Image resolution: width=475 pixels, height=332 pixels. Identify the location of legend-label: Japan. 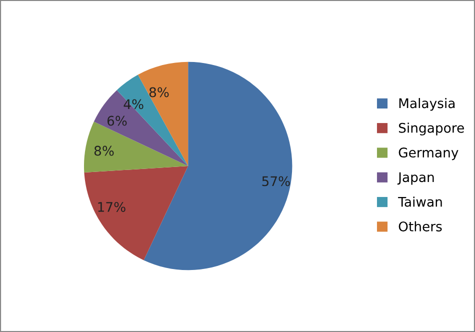
(415, 178).